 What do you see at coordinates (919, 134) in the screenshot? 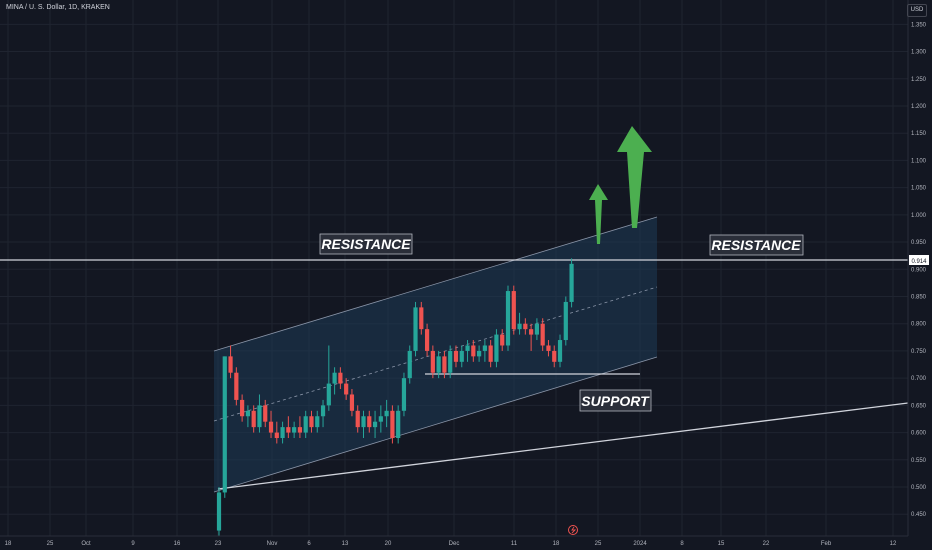
I see `price-tick-label: 1.150` at bounding box center [919, 134].